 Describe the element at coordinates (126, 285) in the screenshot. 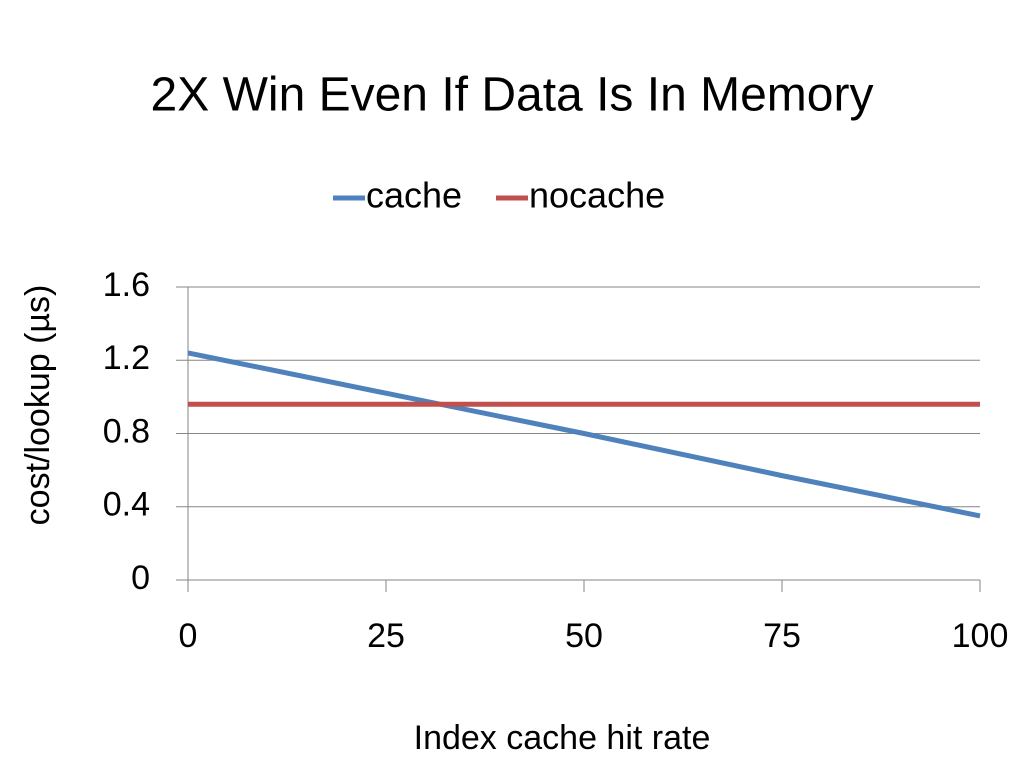

I see `y-tick-label: 1.6` at that location.